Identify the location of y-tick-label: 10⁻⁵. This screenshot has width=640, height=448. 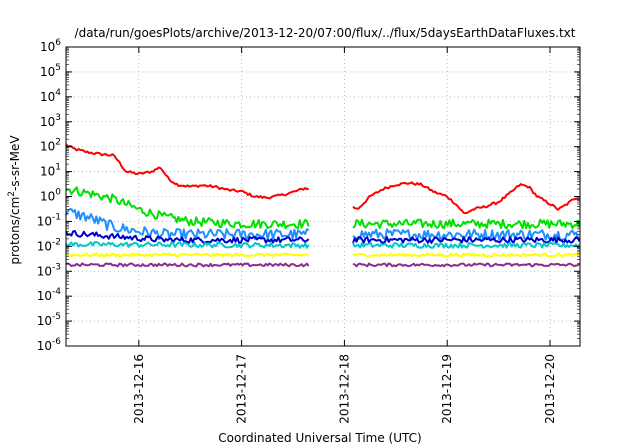
(49, 320).